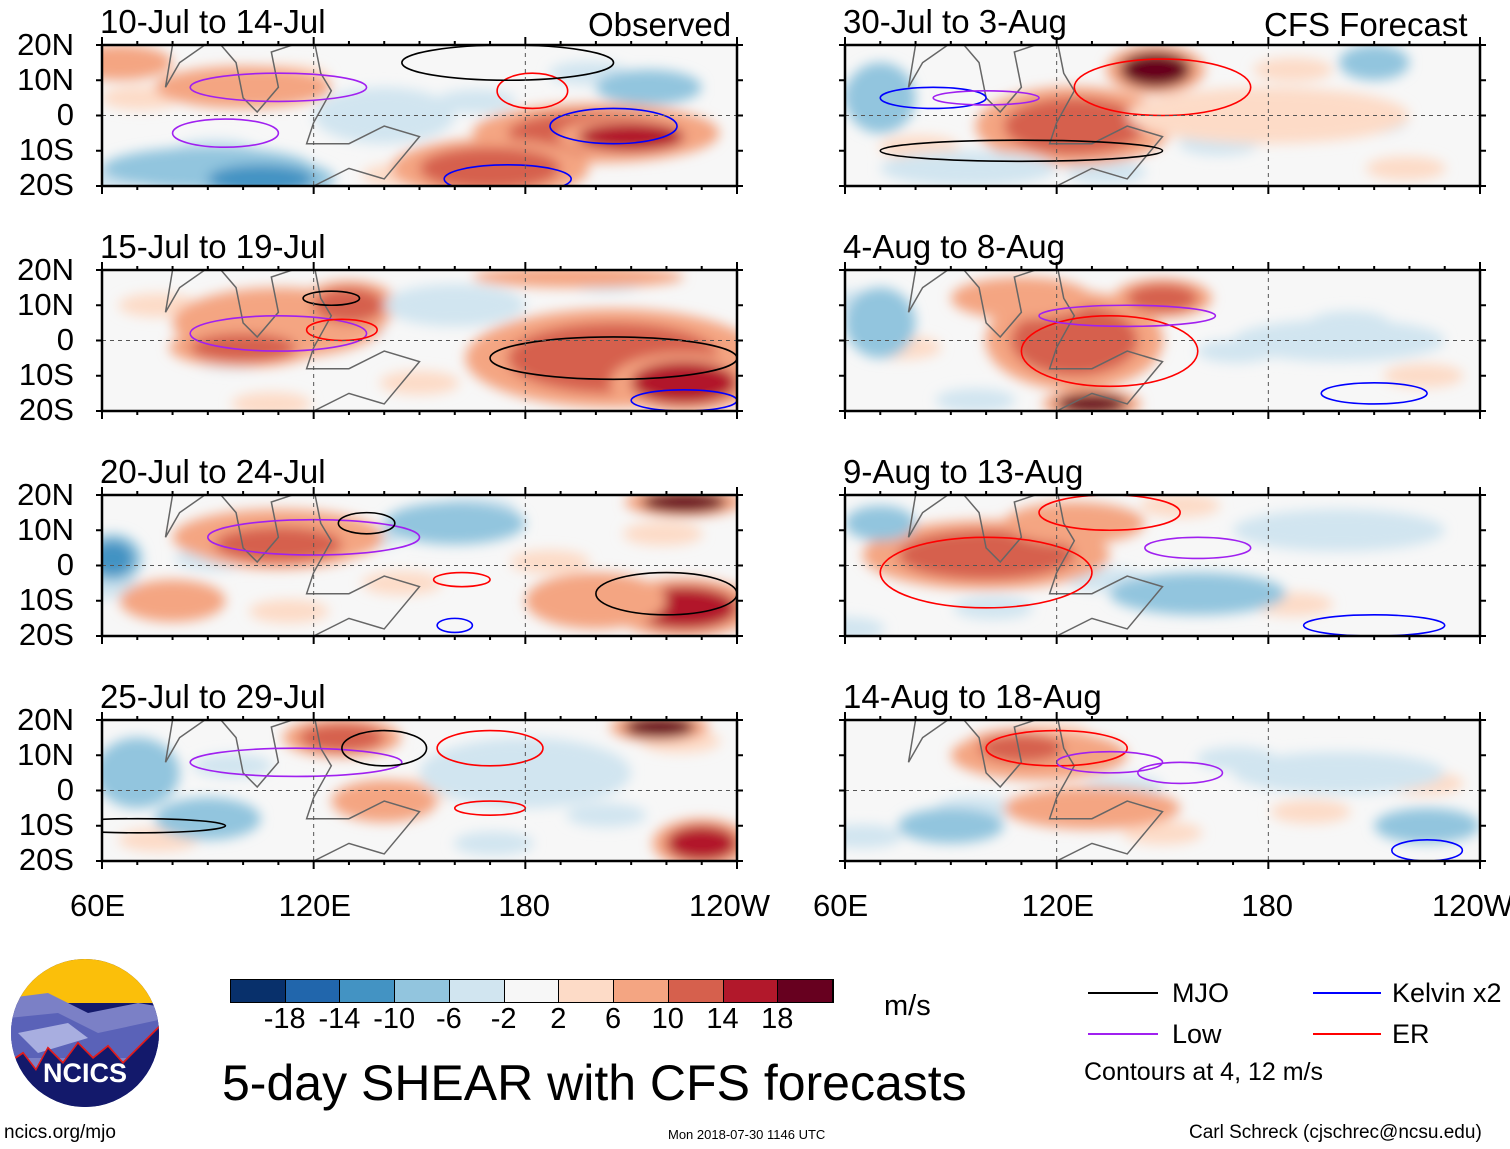 The image size is (1510, 1149). What do you see at coordinates (503, 1019) in the screenshot?
I see `colorbar-tick-label: -2` at bounding box center [503, 1019].